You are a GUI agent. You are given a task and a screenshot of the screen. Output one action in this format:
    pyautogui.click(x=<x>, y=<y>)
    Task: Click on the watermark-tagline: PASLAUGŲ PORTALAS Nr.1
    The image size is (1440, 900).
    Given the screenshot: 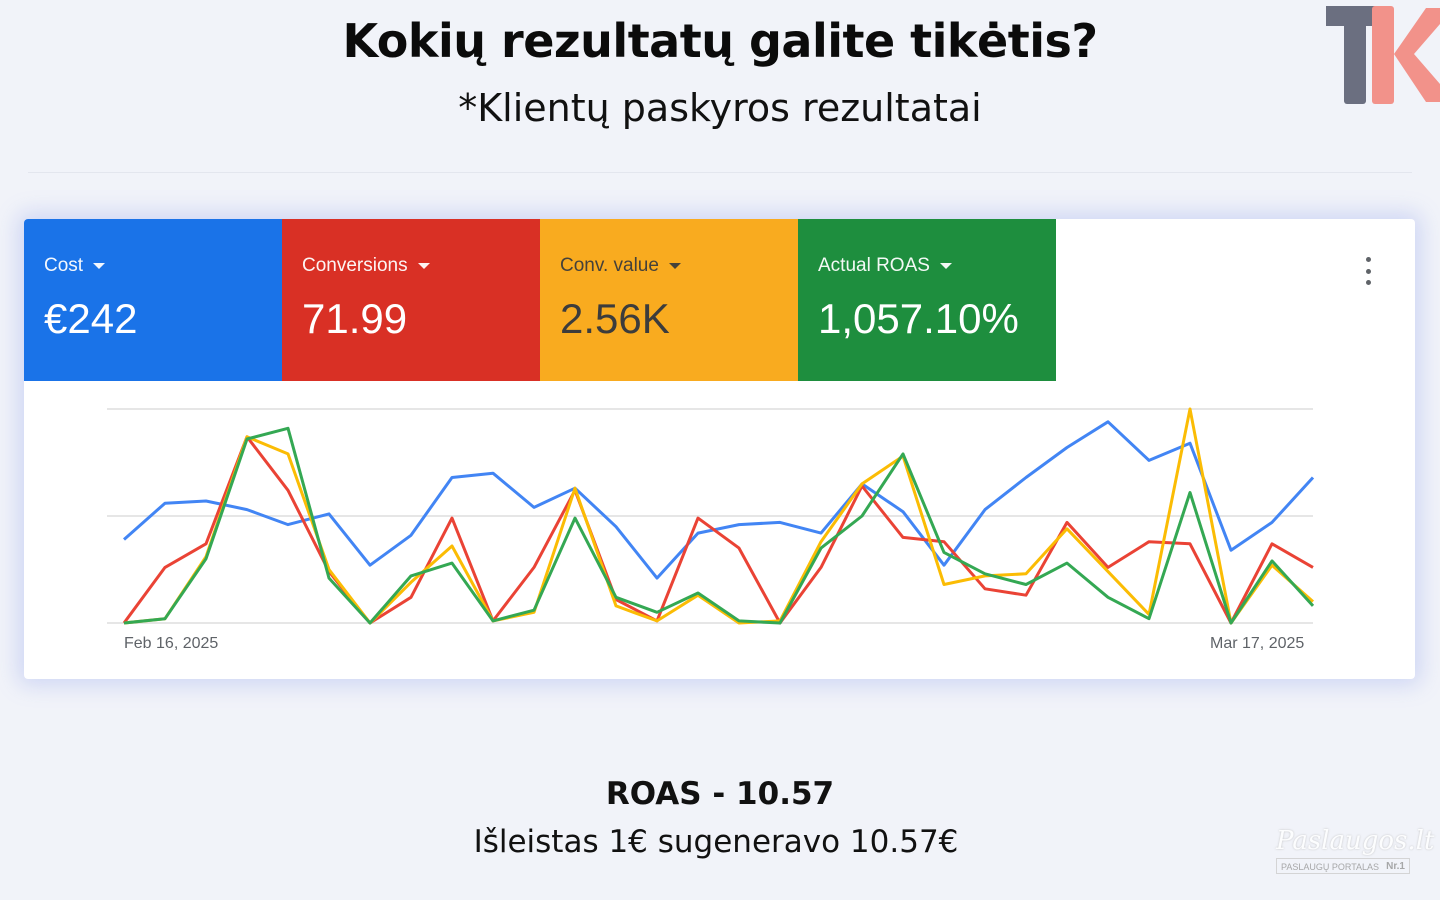 What is the action you would take?
    pyautogui.click(x=1343, y=866)
    